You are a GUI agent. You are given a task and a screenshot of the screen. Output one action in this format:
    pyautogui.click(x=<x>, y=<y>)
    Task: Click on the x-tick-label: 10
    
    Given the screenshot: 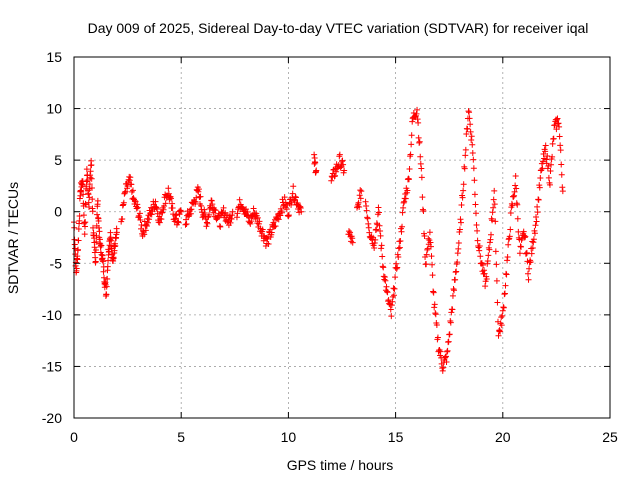 What is the action you would take?
    pyautogui.click(x=289, y=437)
    